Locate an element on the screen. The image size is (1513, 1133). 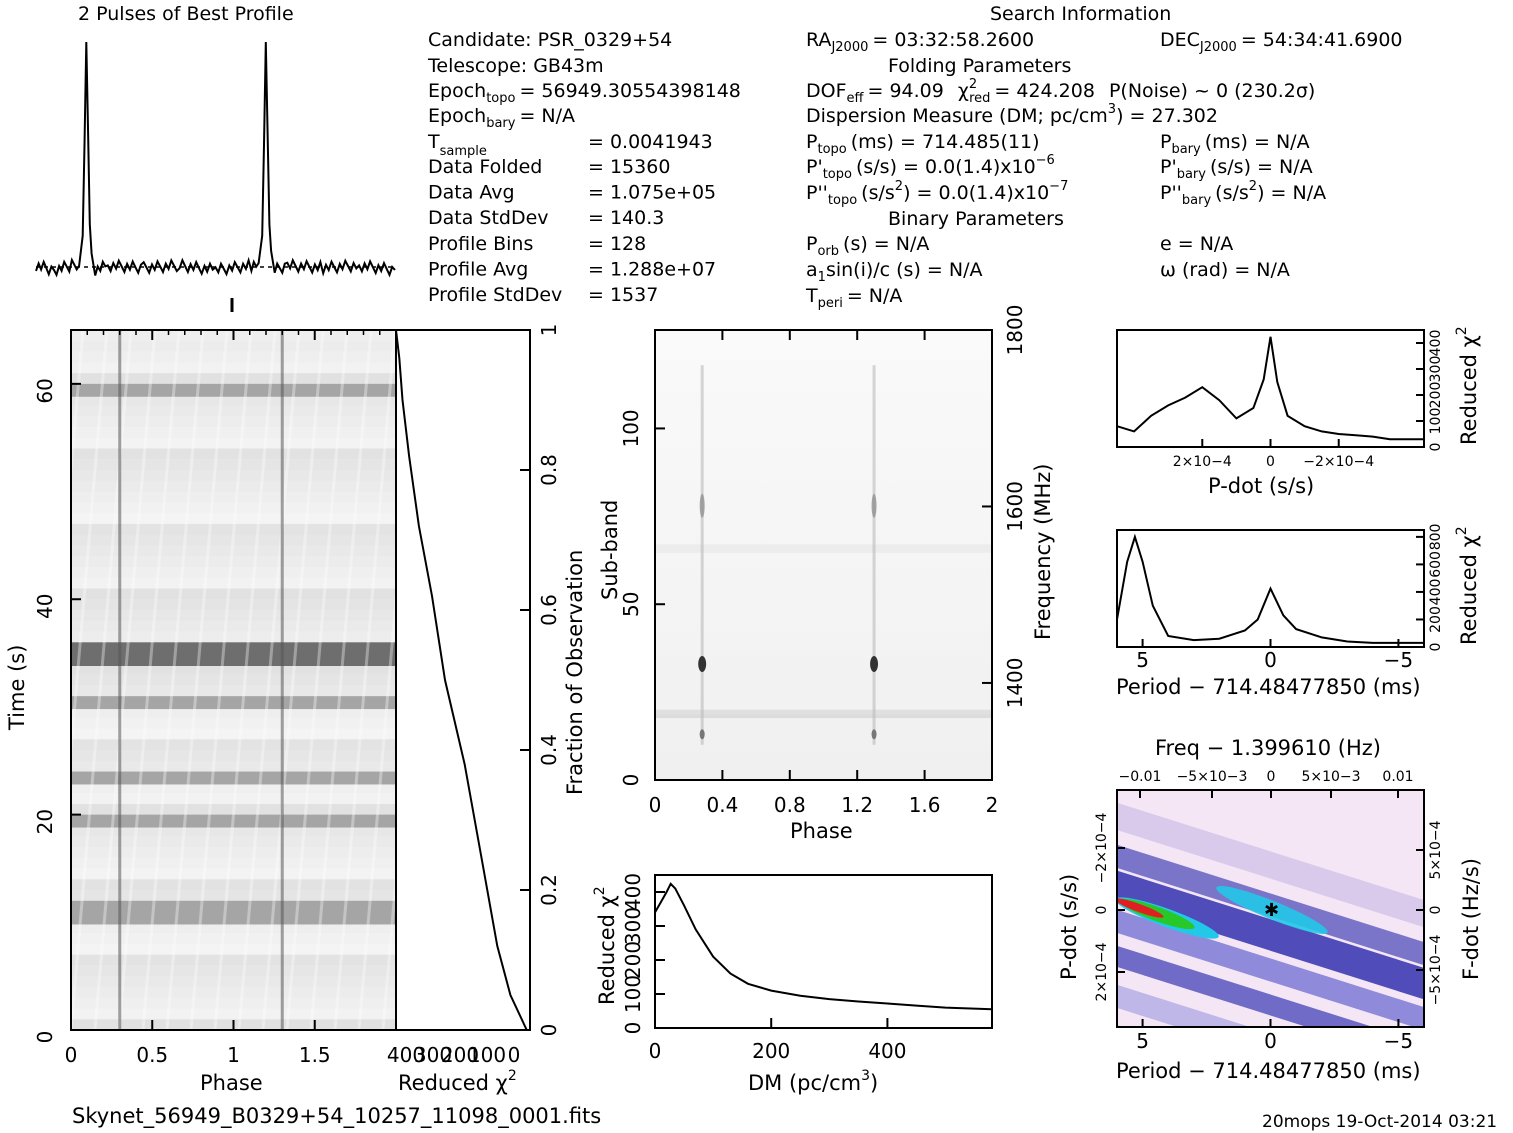
period-xtick: 0 is located at coordinates (1270, 660).